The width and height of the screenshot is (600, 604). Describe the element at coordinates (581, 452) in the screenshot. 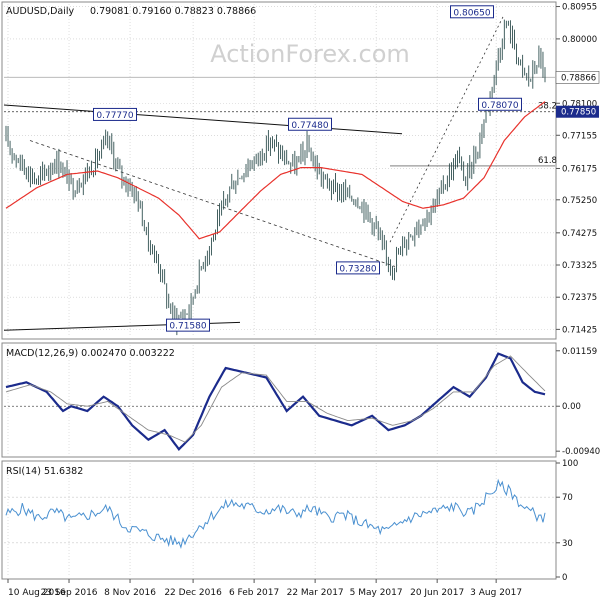

I see `macd-y-tick-label: -0.00940` at that location.